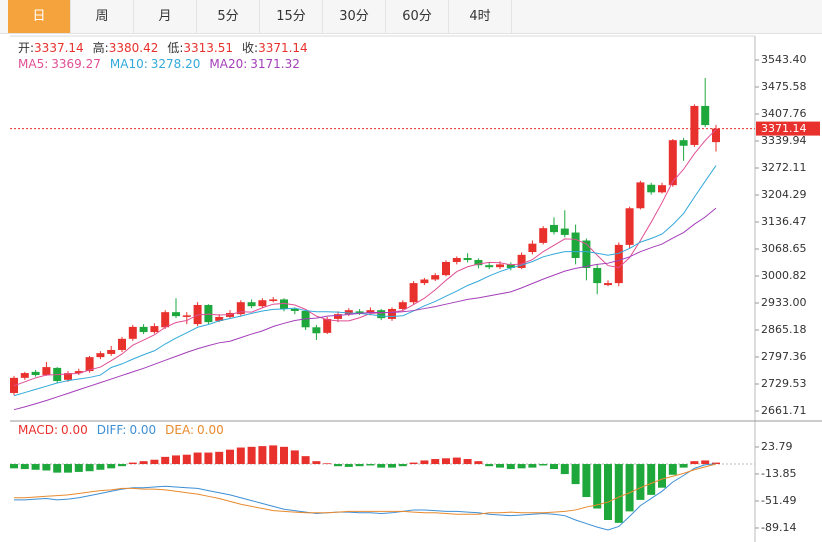  Describe the element at coordinates (180, 430) in the screenshot. I see `legend-label: DEA:` at that location.